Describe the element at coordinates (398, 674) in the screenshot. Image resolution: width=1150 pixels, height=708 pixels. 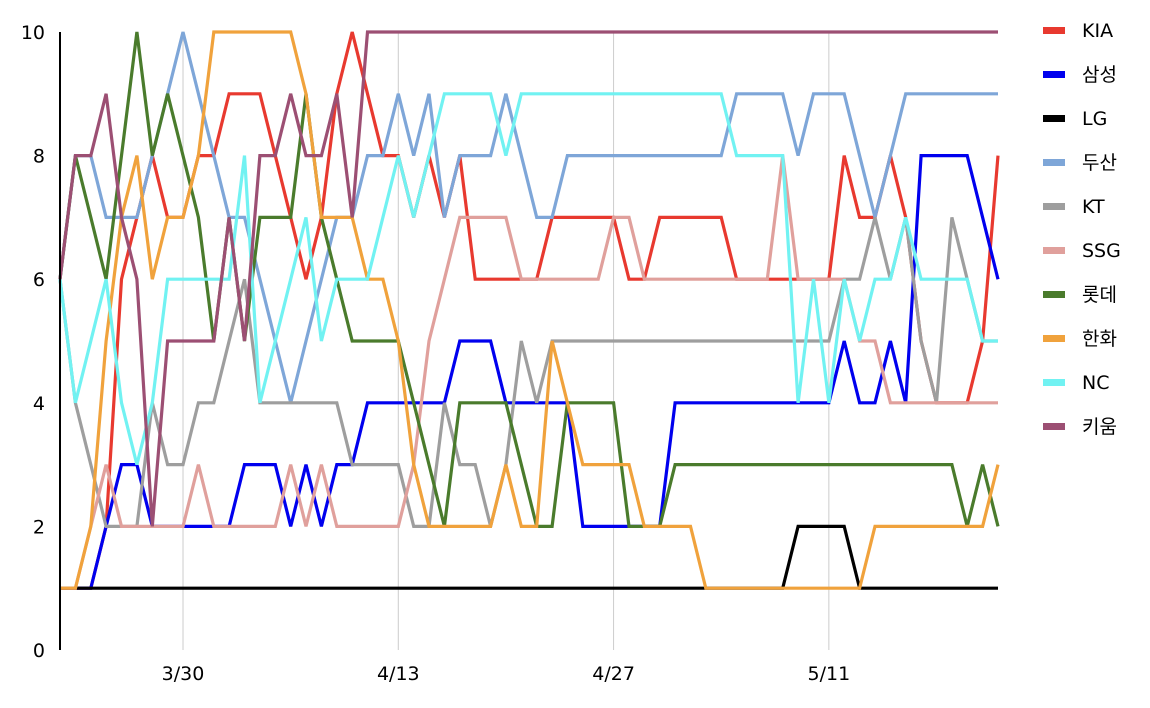
I see `x-tick-label: 4/13` at that location.